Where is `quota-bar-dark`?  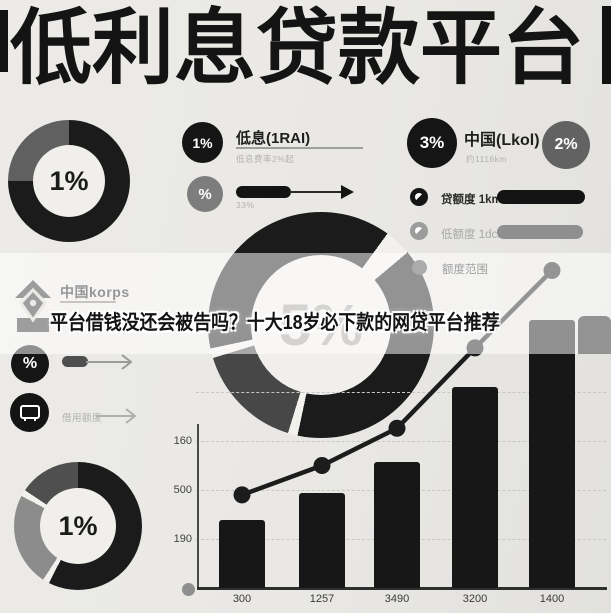 quota-bar-dark is located at coordinates (541, 197).